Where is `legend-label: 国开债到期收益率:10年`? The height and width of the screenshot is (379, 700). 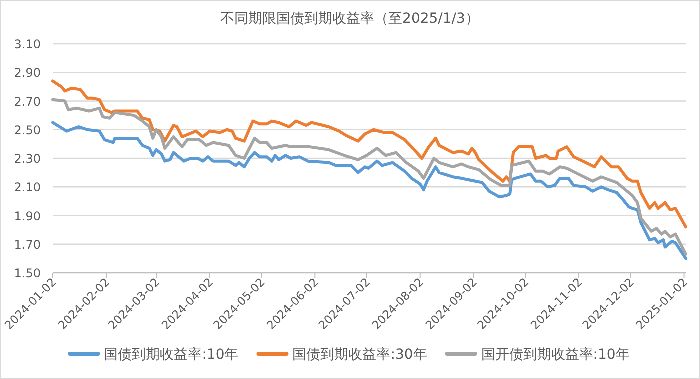
legend-label: 国开债到期收益率:10年 is located at coordinates (555, 355).